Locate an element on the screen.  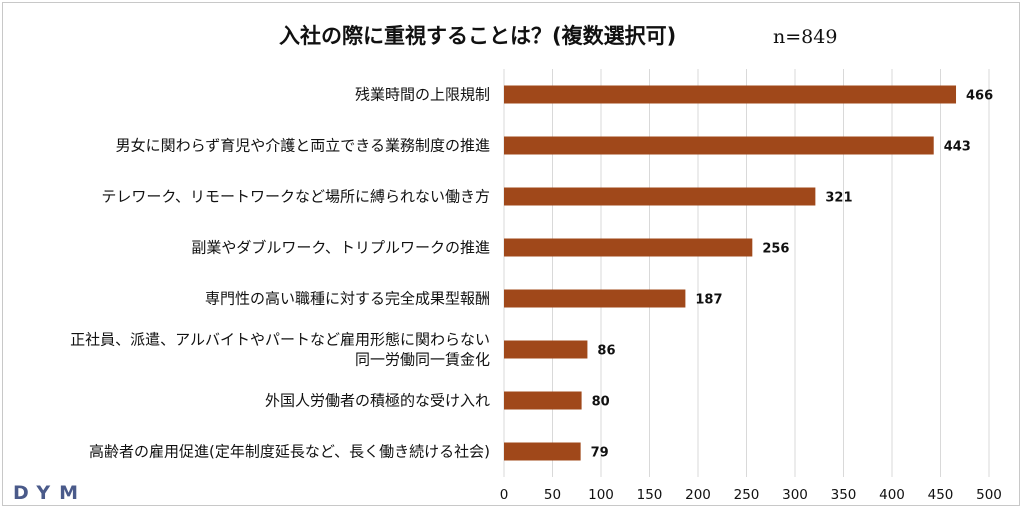
value-label: 80 is located at coordinates (601, 402).